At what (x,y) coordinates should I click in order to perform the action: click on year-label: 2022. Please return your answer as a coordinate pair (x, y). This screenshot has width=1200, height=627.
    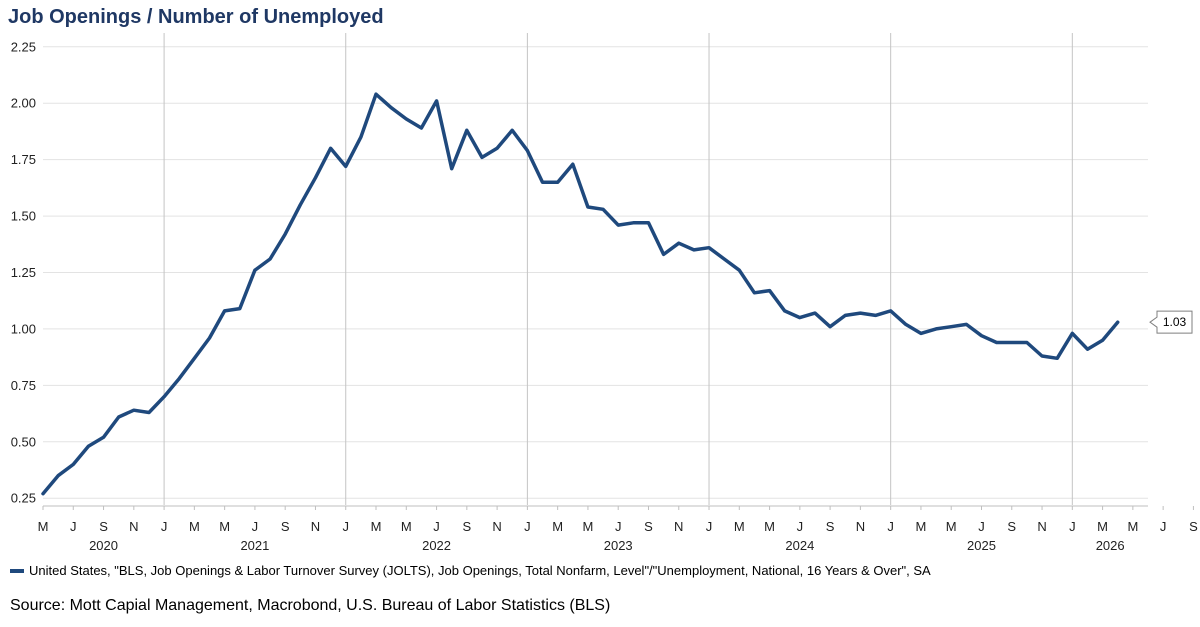
    Looking at the image, I should click on (436, 545).